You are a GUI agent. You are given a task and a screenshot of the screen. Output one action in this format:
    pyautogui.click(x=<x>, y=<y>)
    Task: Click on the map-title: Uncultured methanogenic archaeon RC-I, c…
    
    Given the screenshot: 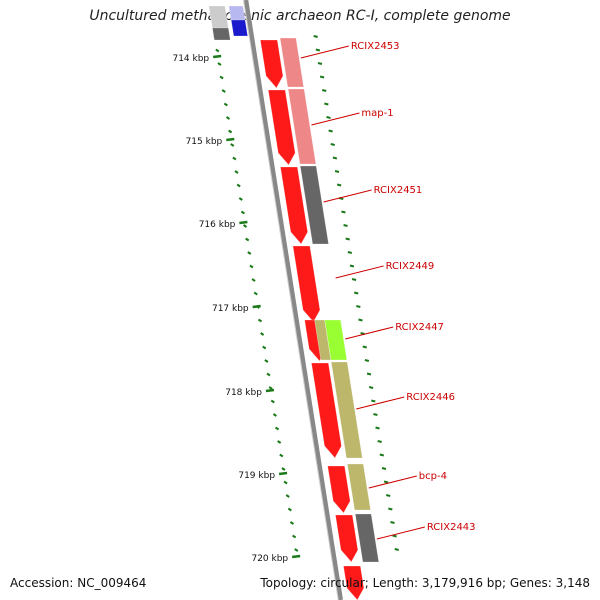 What is the action you would take?
    pyautogui.click(x=300, y=16)
    